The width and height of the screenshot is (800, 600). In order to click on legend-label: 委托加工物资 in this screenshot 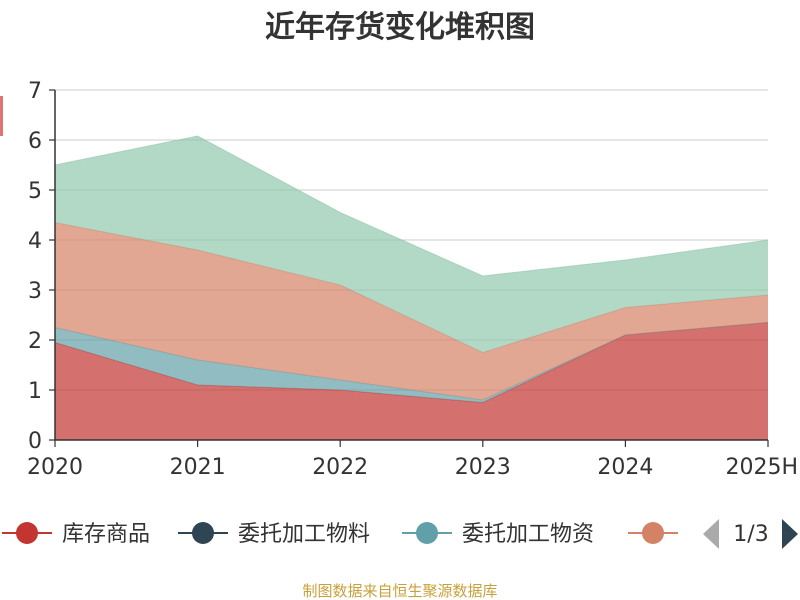, I will do `click(528, 534)`.